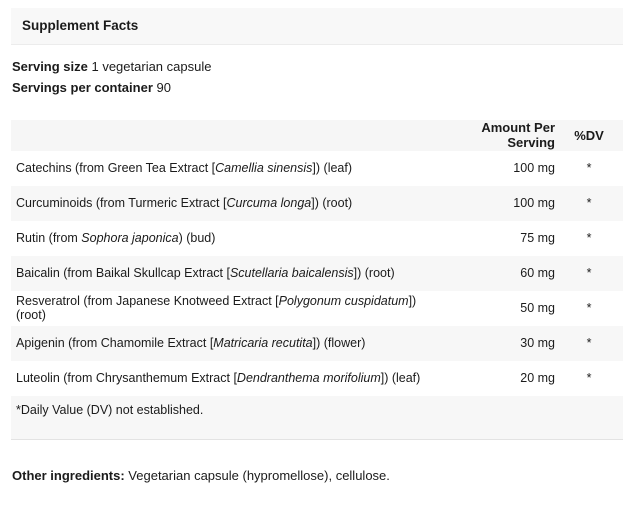  Describe the element at coordinates (263, 343) in the screenshot. I see `latin-name: Matricaria recutita` at that location.